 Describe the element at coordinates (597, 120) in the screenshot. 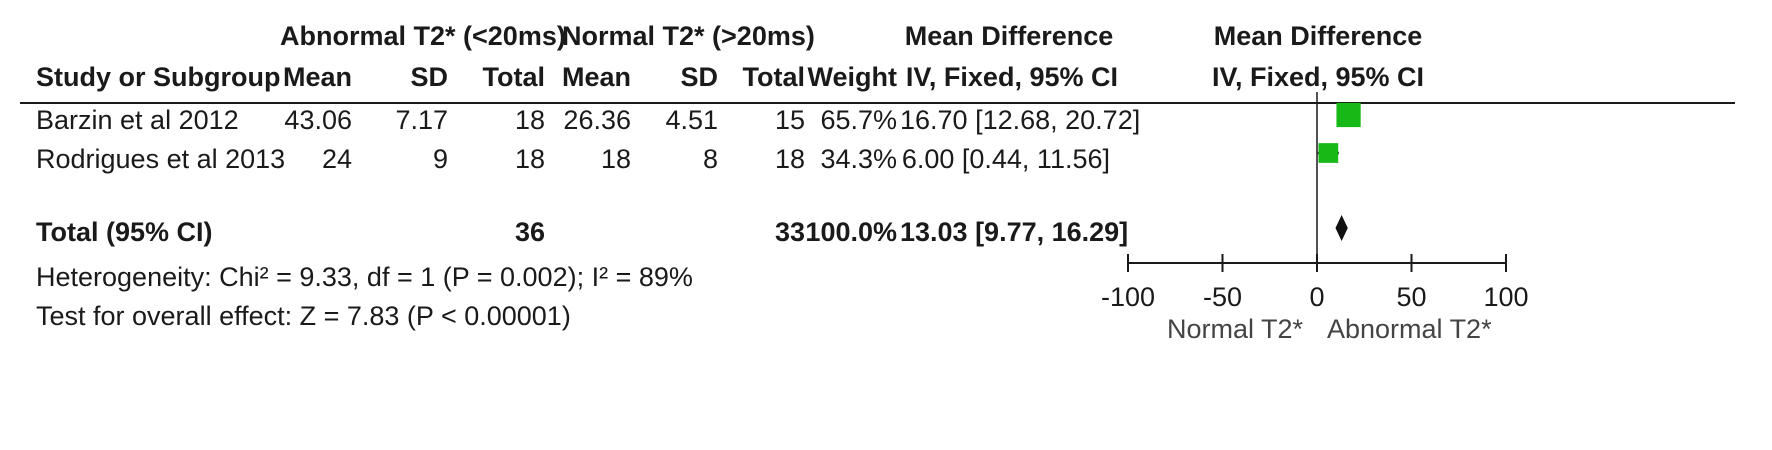

I see `study-mean2: 26.36` at that location.